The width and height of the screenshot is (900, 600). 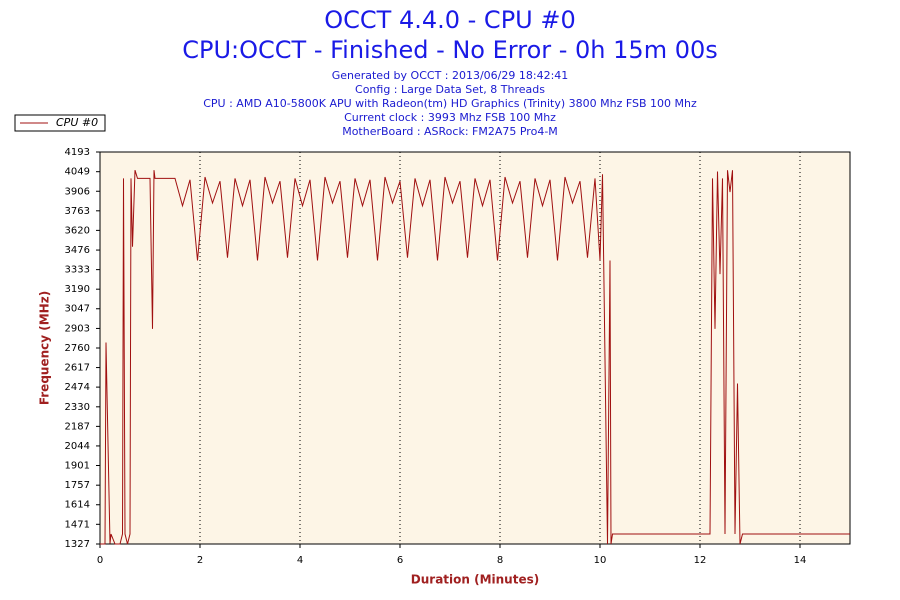 I want to click on y-tick-label: 1327, so click(x=77, y=544).